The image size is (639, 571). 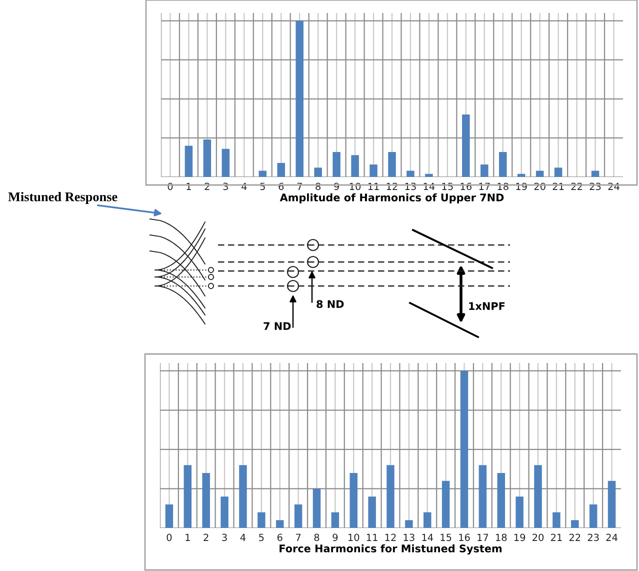 I want to click on x-tick-label: 0, so click(x=169, y=538).